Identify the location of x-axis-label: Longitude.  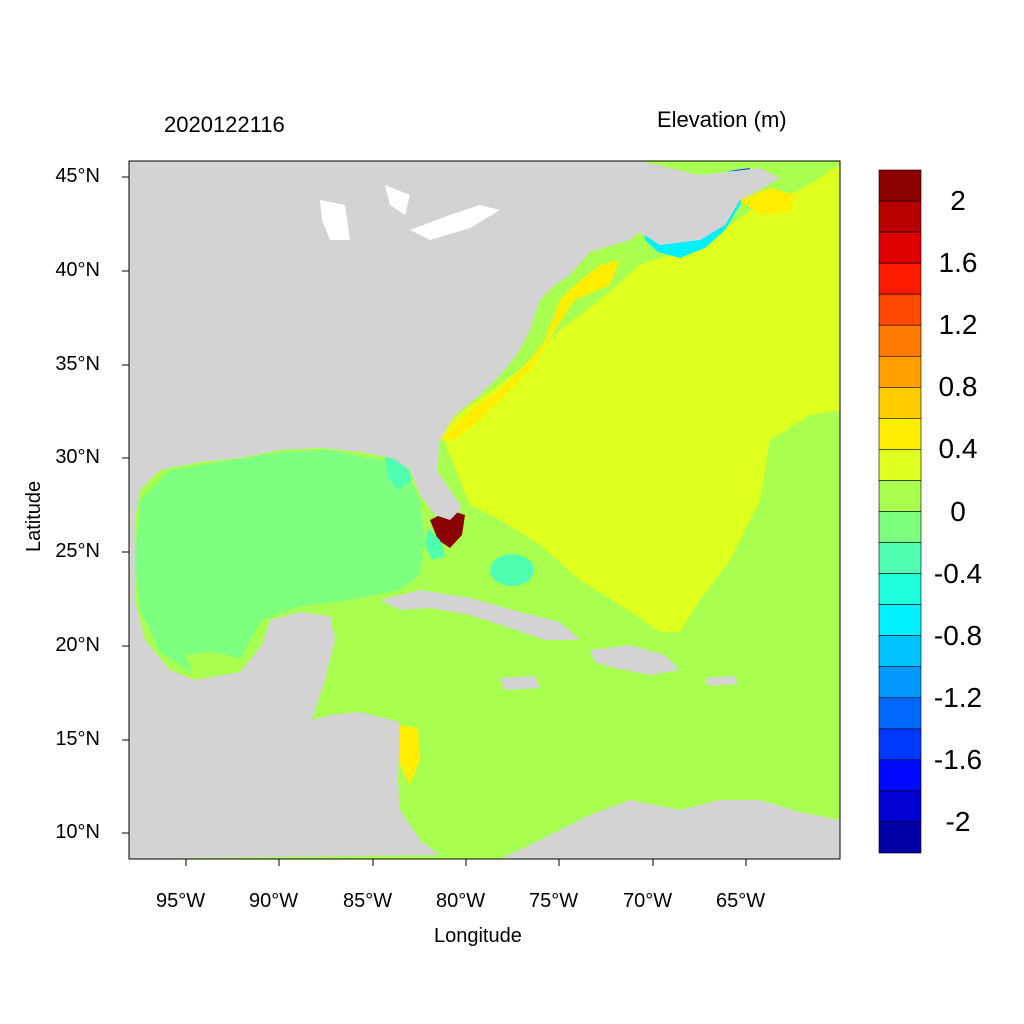
(478, 936).